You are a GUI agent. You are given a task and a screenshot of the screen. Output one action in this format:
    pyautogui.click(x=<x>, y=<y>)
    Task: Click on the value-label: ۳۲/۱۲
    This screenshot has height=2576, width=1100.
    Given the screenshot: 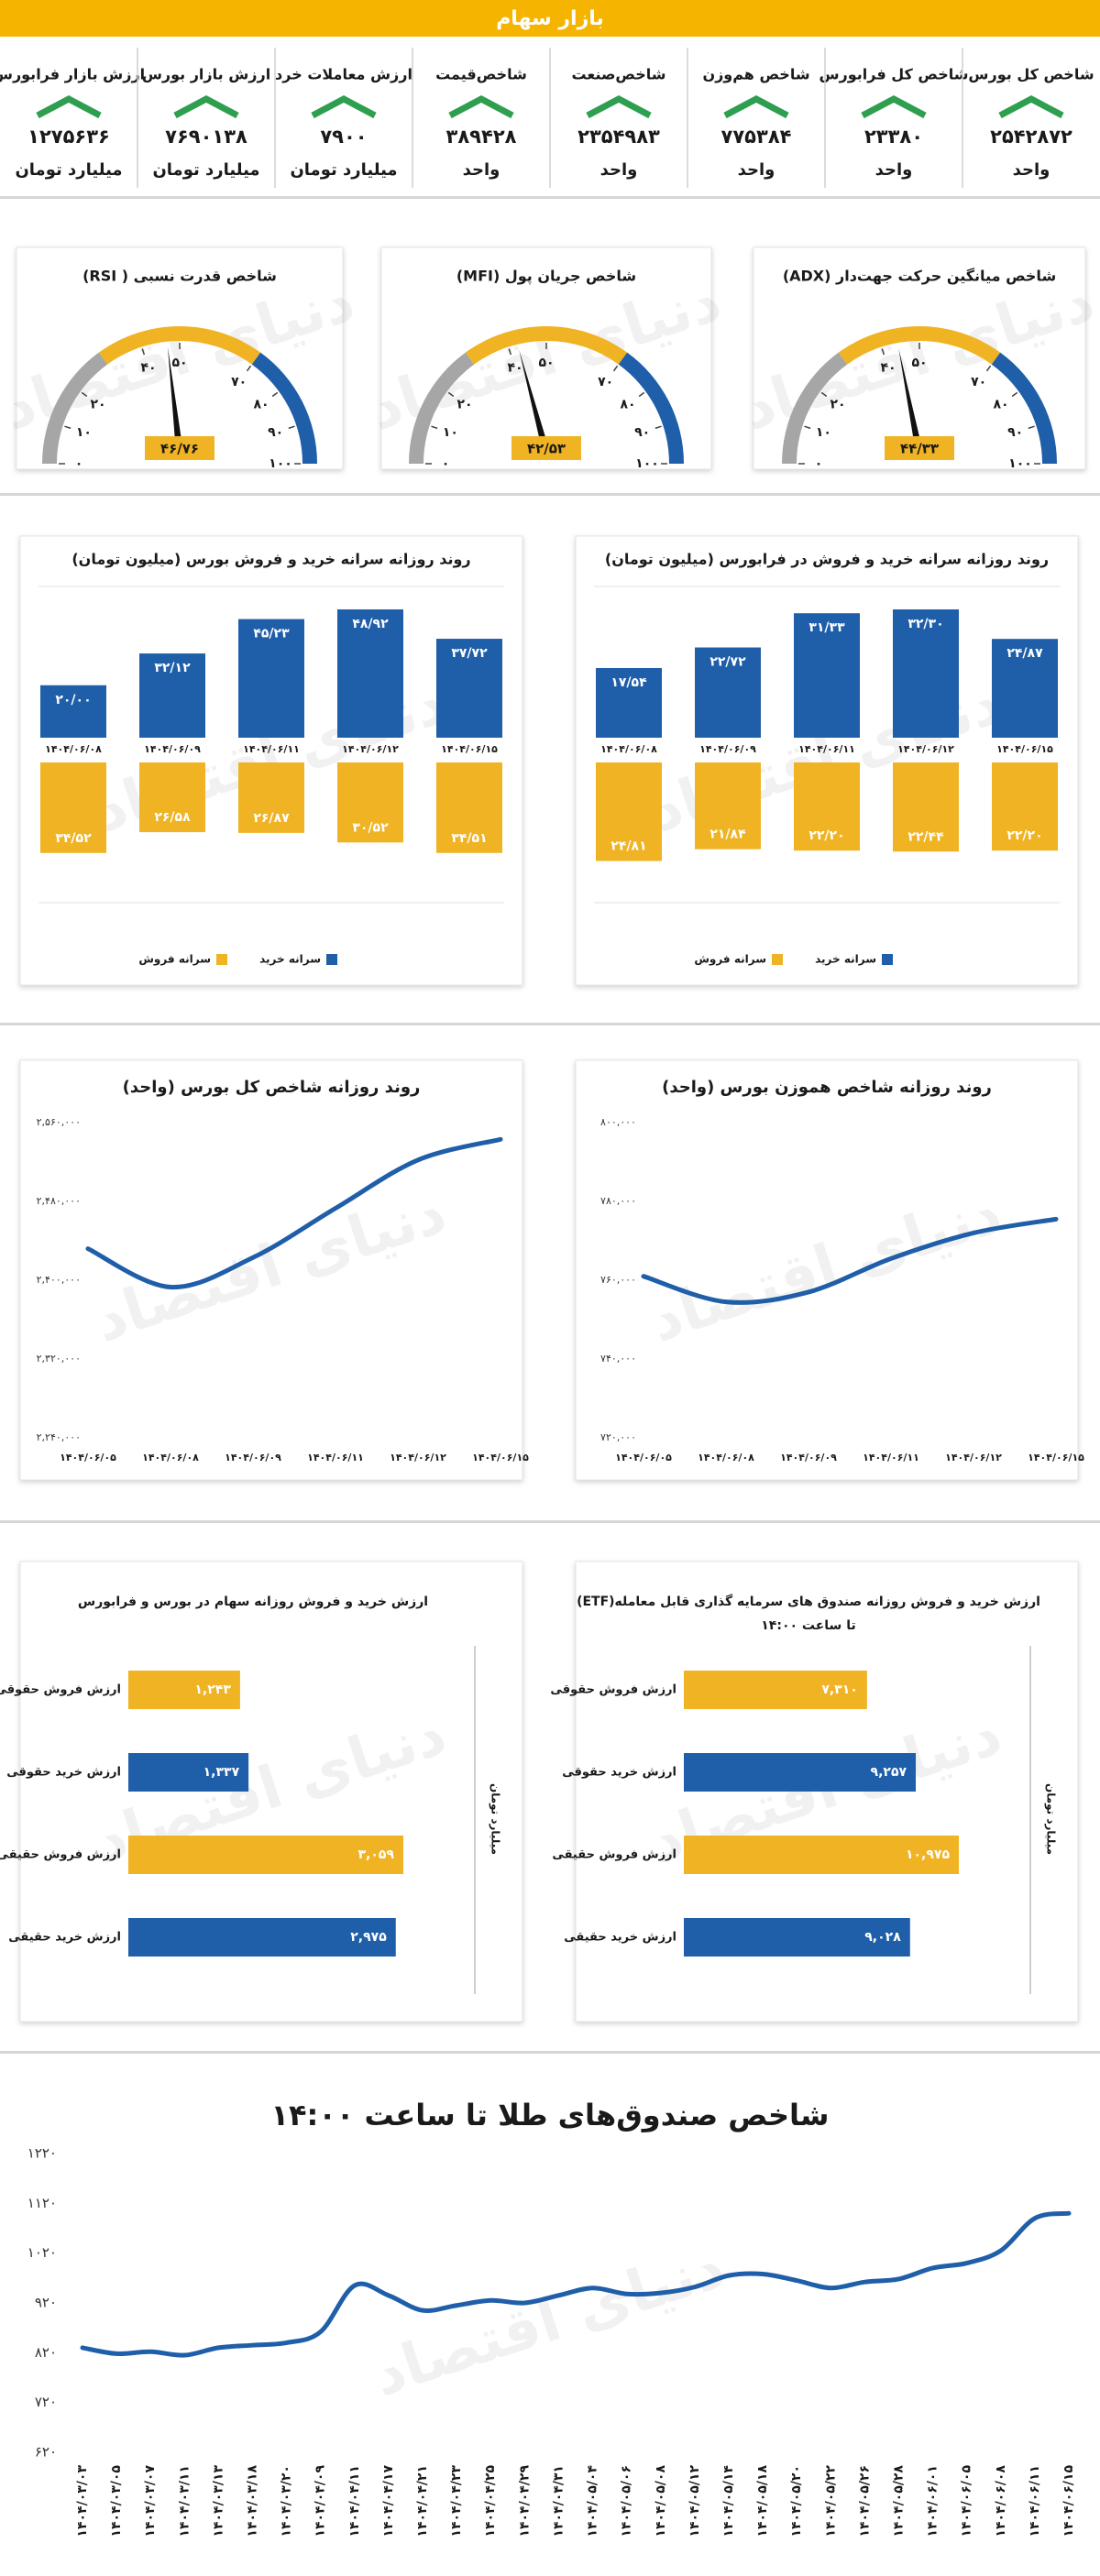 What is the action you would take?
    pyautogui.click(x=172, y=668)
    